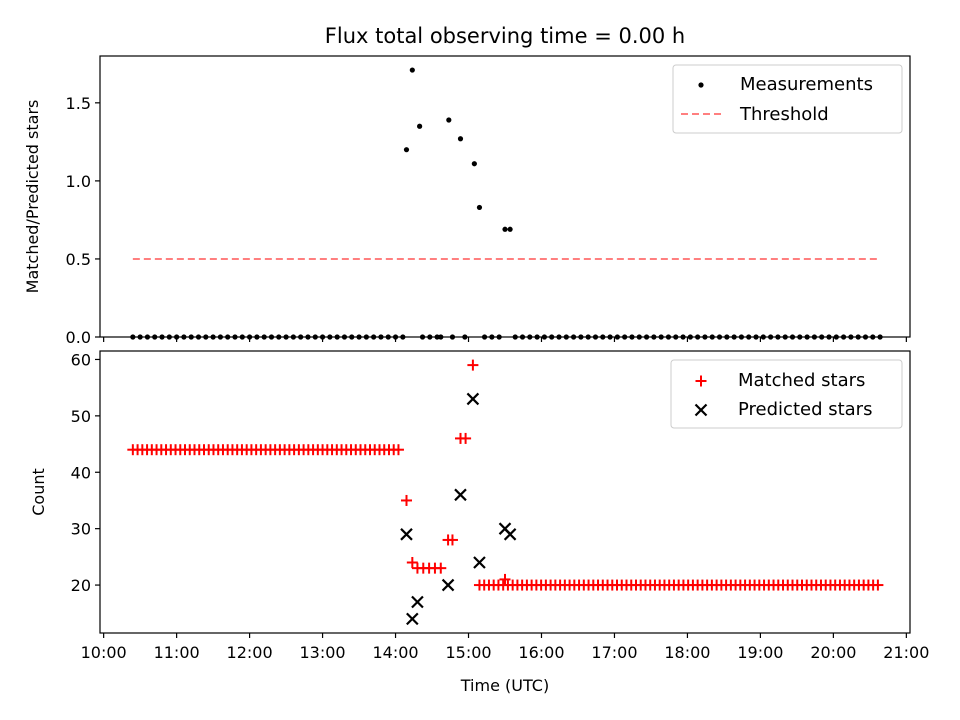 The width and height of the screenshot is (960, 720). Describe the element at coordinates (177, 652) in the screenshot. I see `bottom-xtick-label: 11:00` at that location.